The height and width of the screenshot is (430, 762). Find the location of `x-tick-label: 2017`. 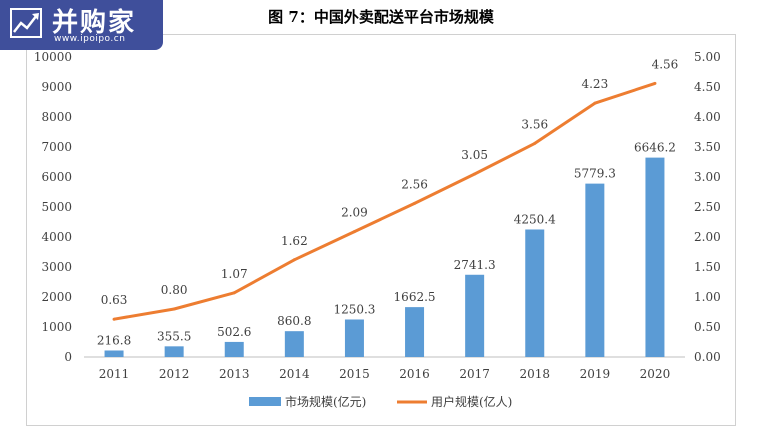

x-tick-label: 2017 is located at coordinates (474, 374).